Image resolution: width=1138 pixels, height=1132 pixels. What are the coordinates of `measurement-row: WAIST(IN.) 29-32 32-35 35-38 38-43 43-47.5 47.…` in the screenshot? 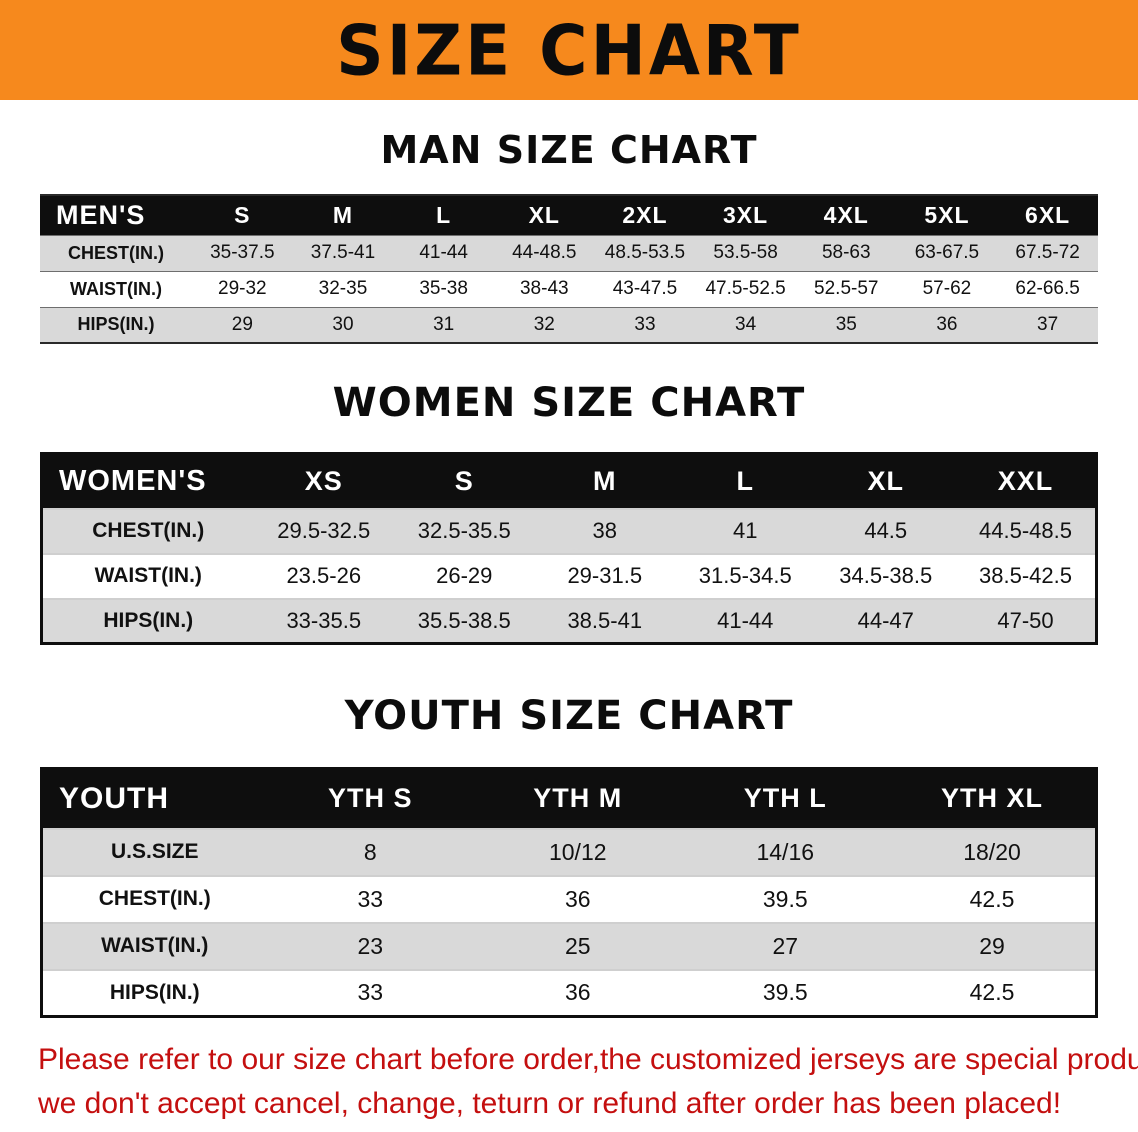 It's located at (569, 289).